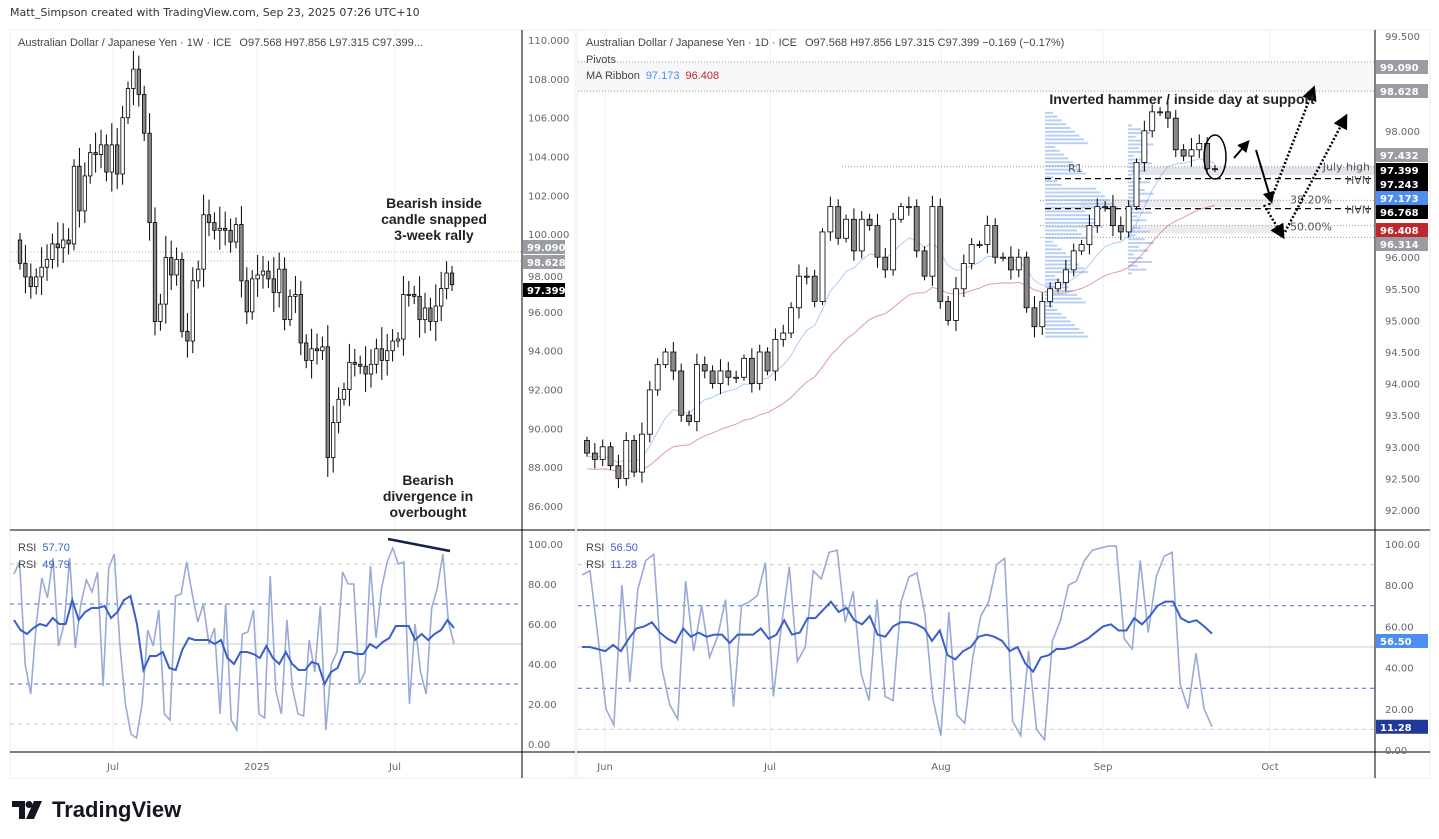 The width and height of the screenshot is (1439, 839). What do you see at coordinates (545, 391) in the screenshot?
I see `weekly-price-tick: 92.000` at bounding box center [545, 391].